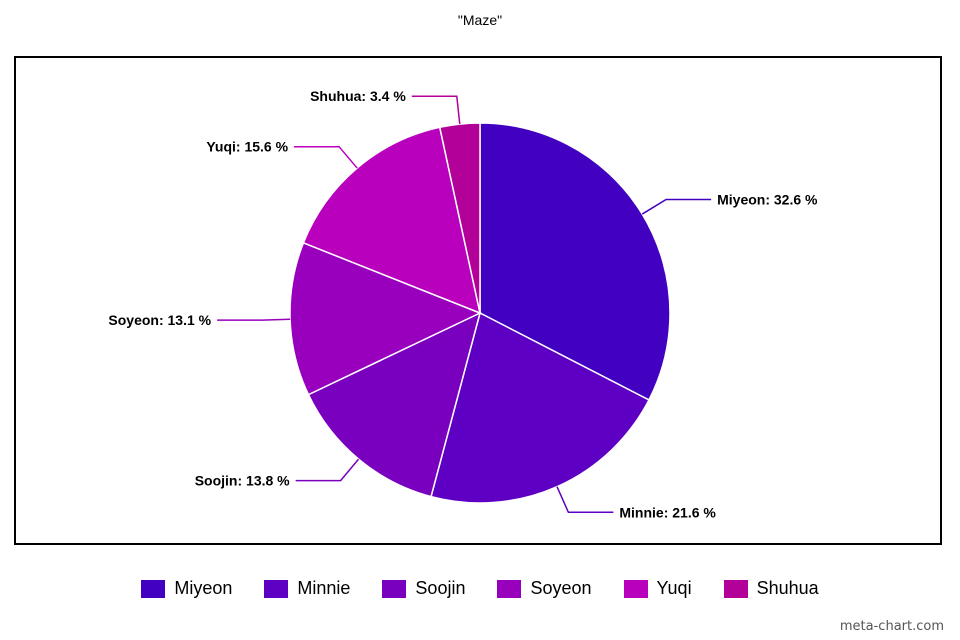 The height and width of the screenshot is (640, 960). Describe the element at coordinates (159, 320) in the screenshot. I see `slice-label-soyeon: Soyeon: 13.1 %` at that location.